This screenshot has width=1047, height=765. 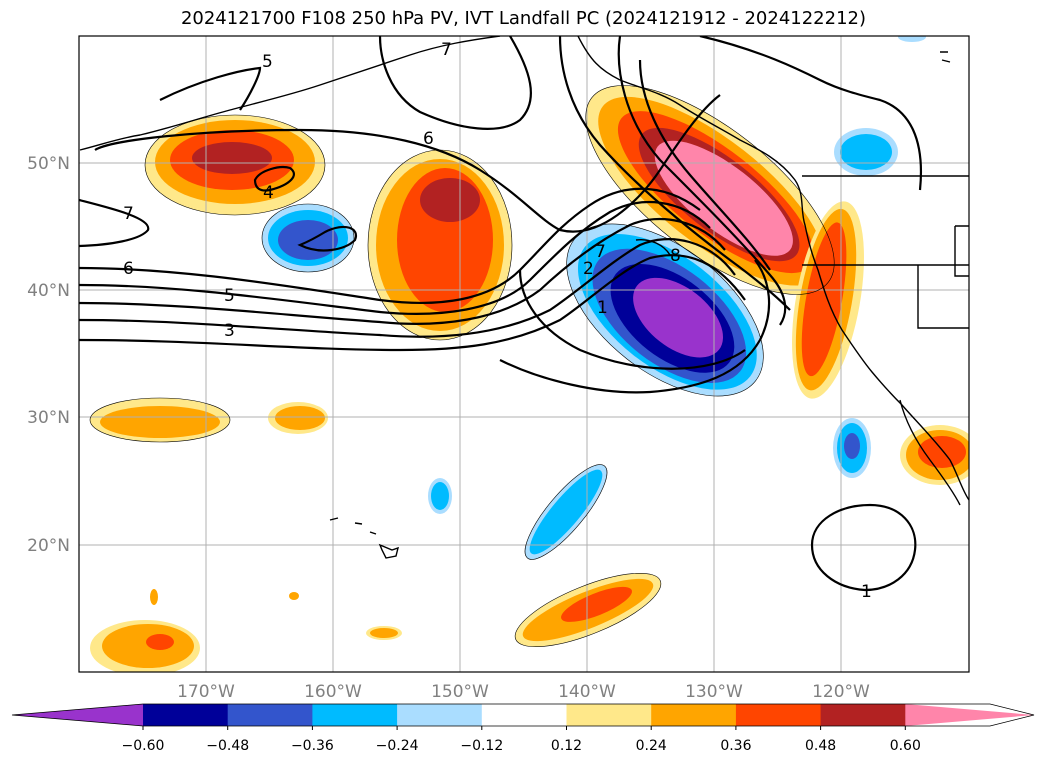 What do you see at coordinates (308, 238) in the screenshot?
I see `negative-anomaly-160w` at bounding box center [308, 238].